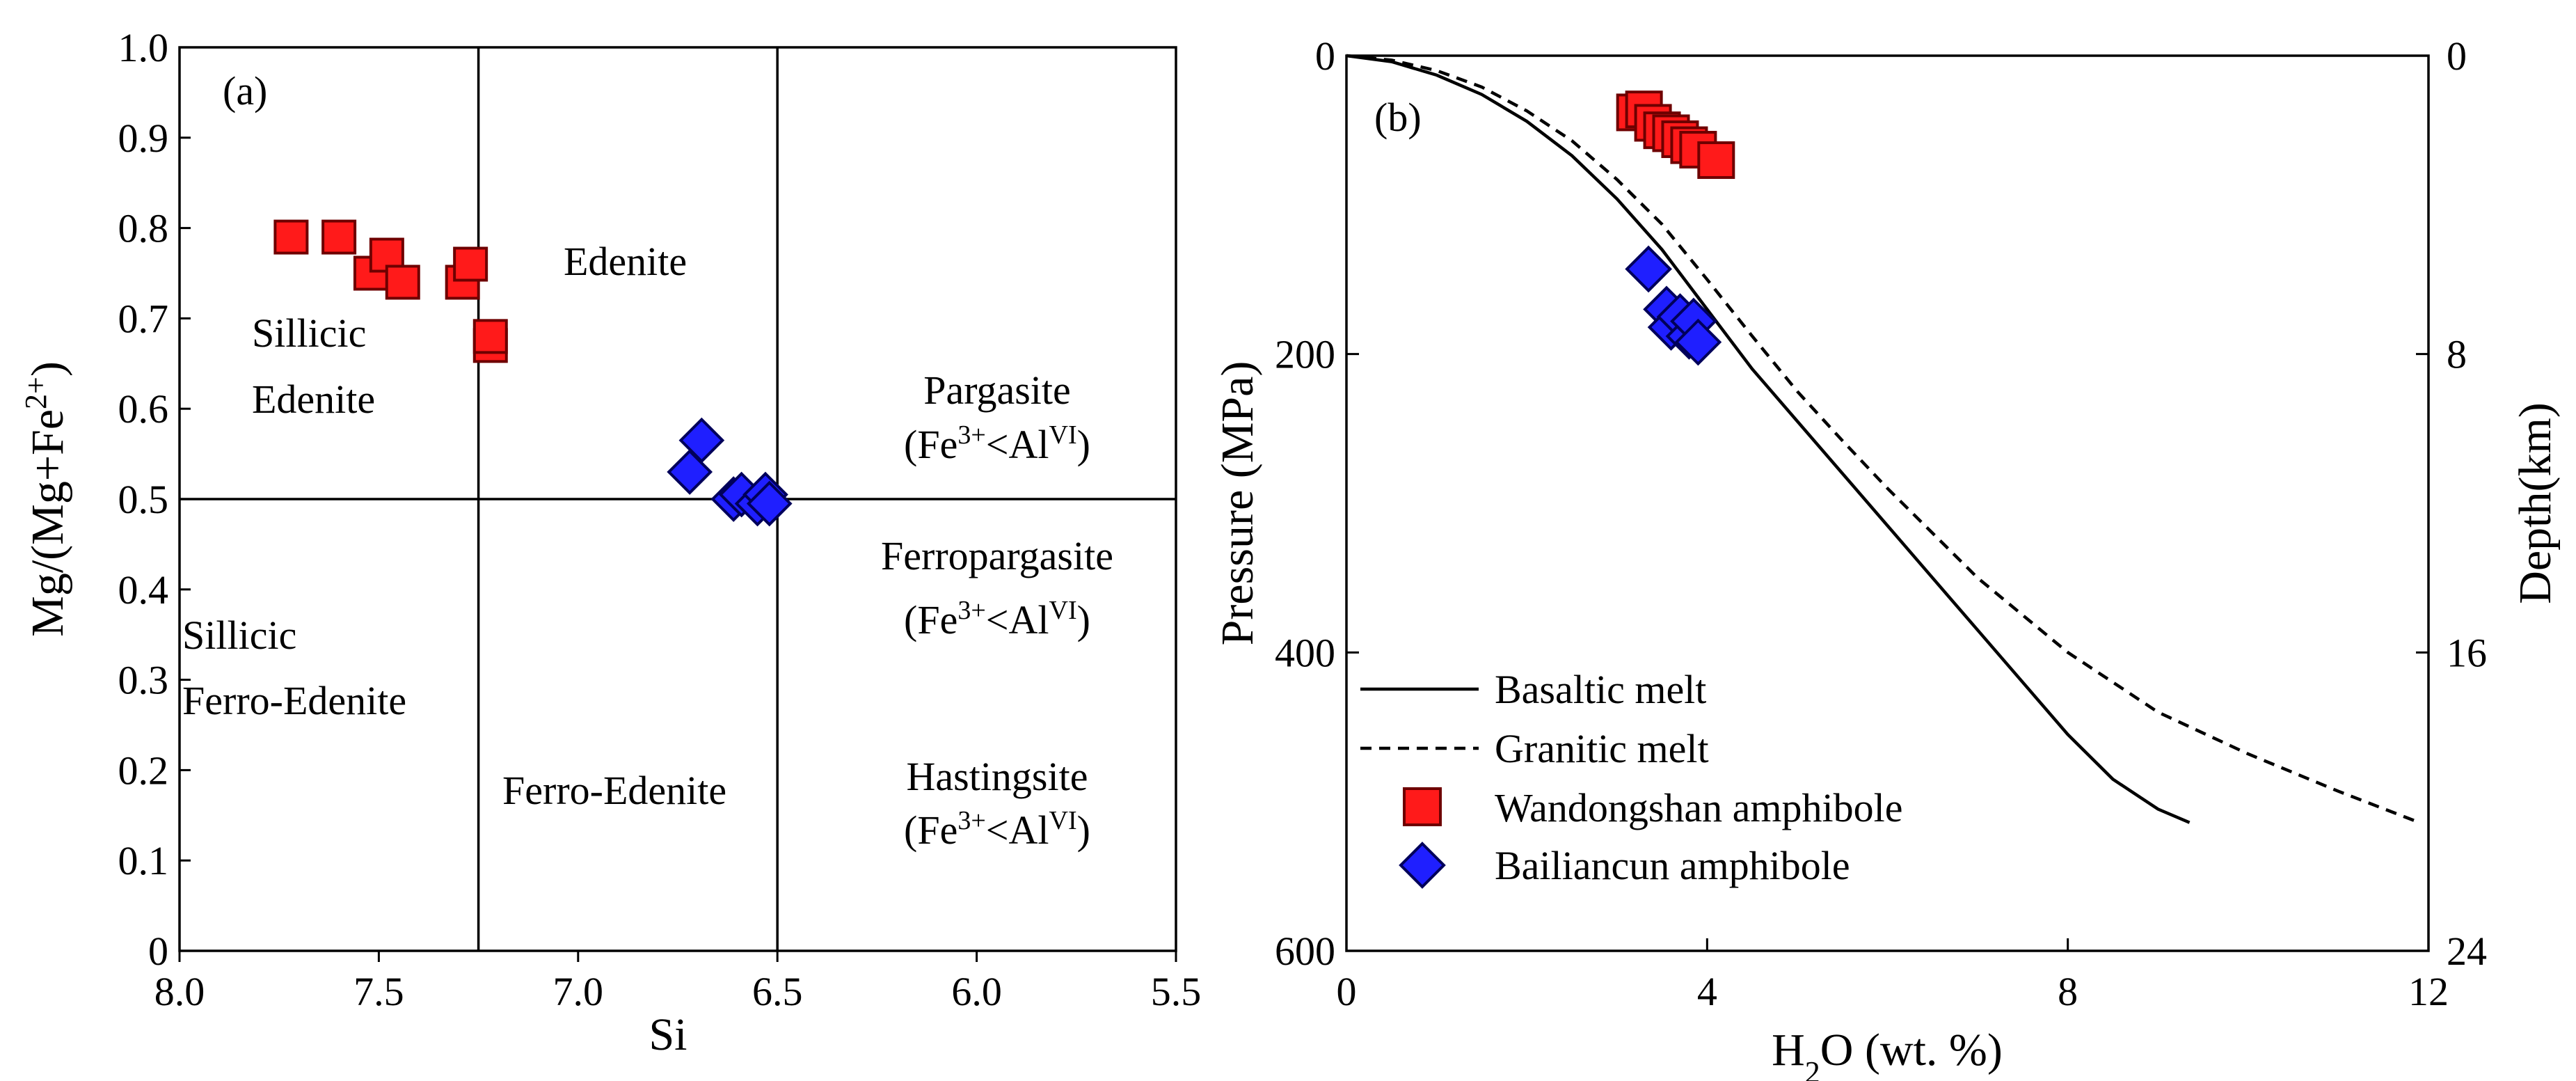 This screenshot has width=2576, height=1081. What do you see at coordinates (2457, 354) in the screenshot?
I see `right-y-tick-label: 8` at bounding box center [2457, 354].